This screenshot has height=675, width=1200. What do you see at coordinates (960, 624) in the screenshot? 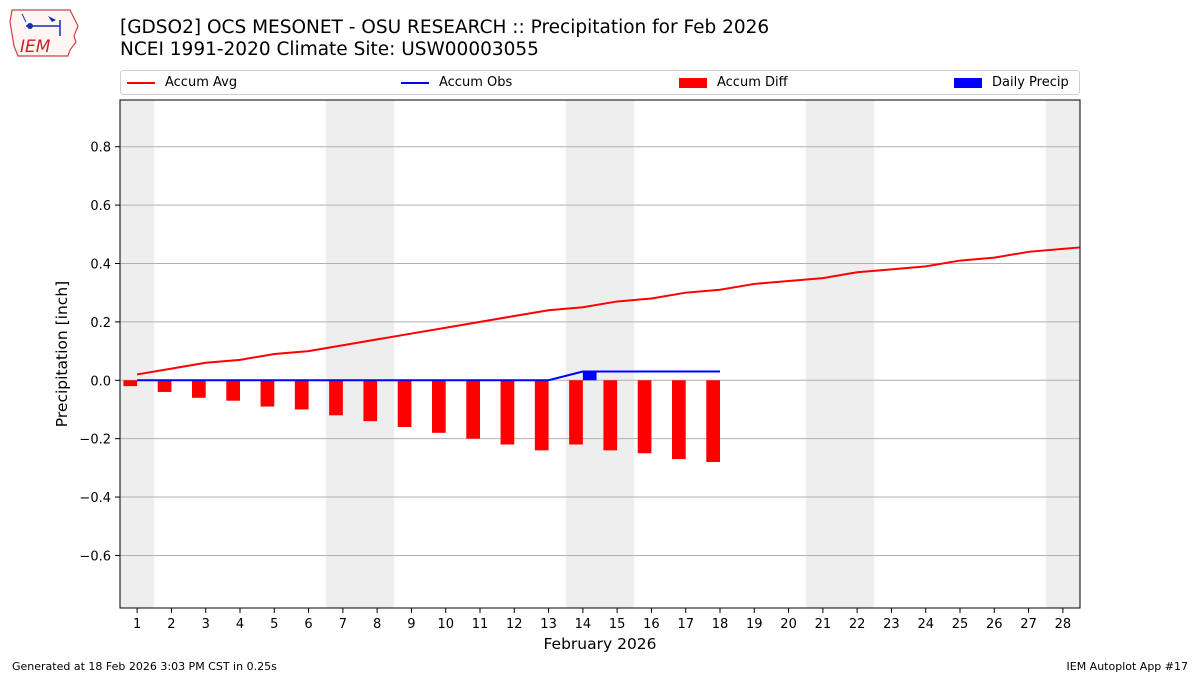
I see `x-tick-label-25: 25` at bounding box center [960, 624].